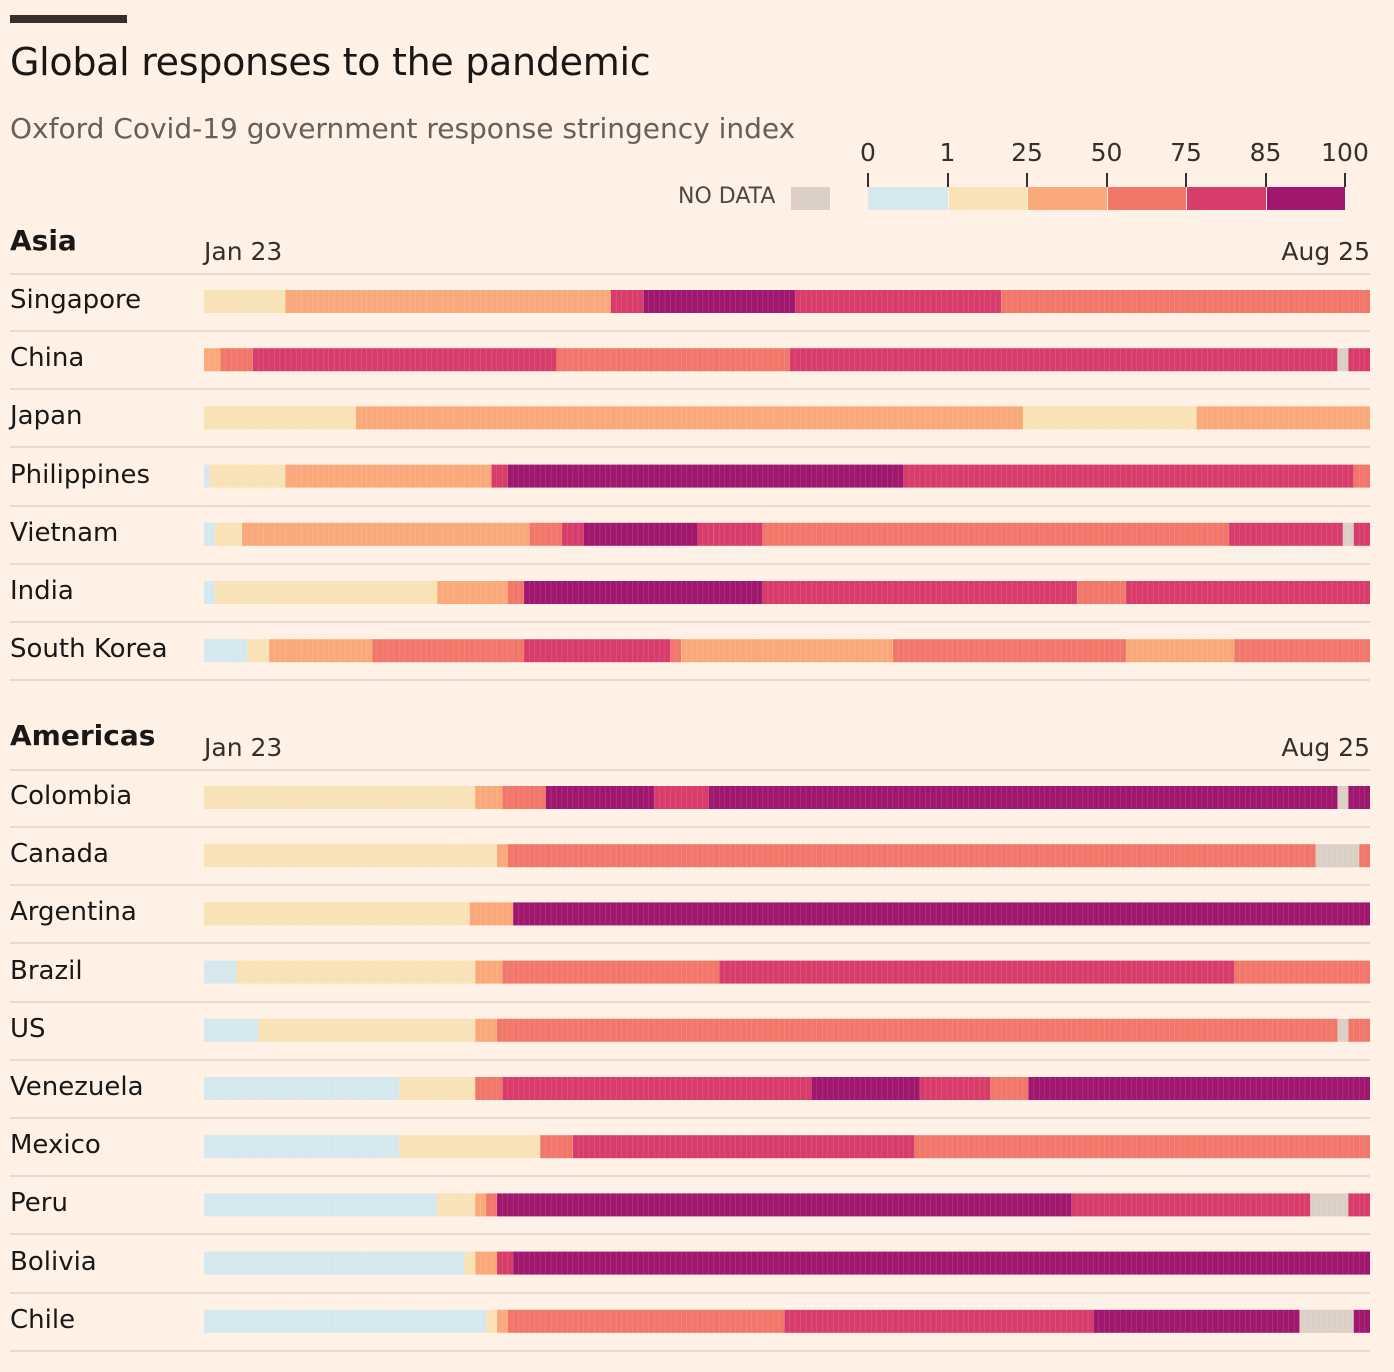 This screenshot has width=1394, height=1372. What do you see at coordinates (1186, 152) in the screenshot?
I see `legend-tick-label: 75` at bounding box center [1186, 152].